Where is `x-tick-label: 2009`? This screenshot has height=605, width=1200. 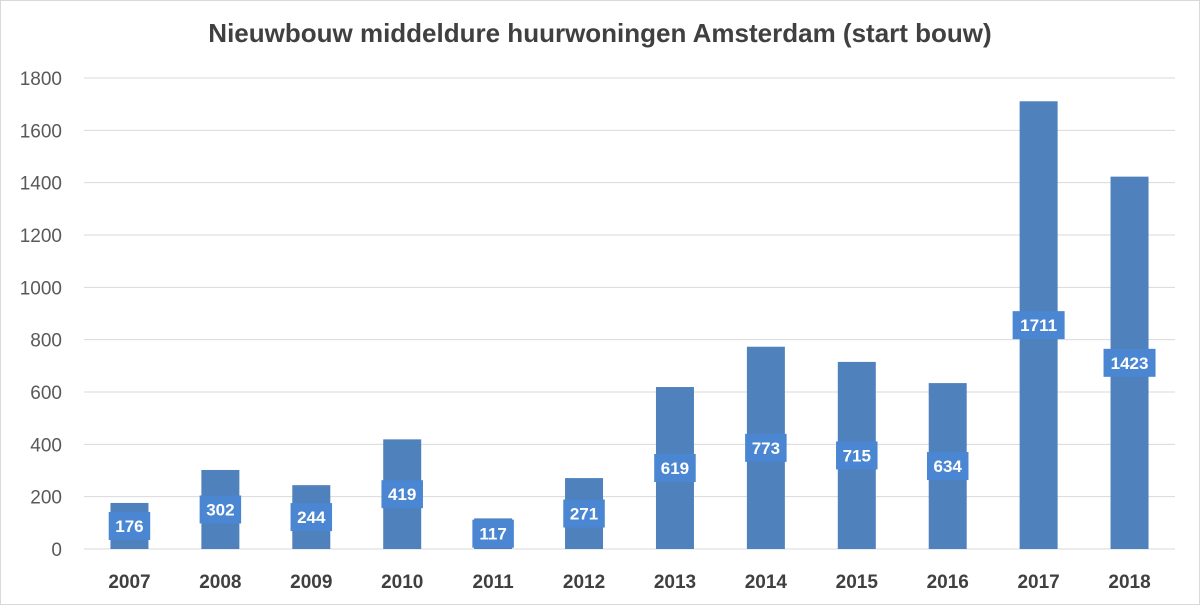 x-tick-label: 2009 is located at coordinates (311, 582).